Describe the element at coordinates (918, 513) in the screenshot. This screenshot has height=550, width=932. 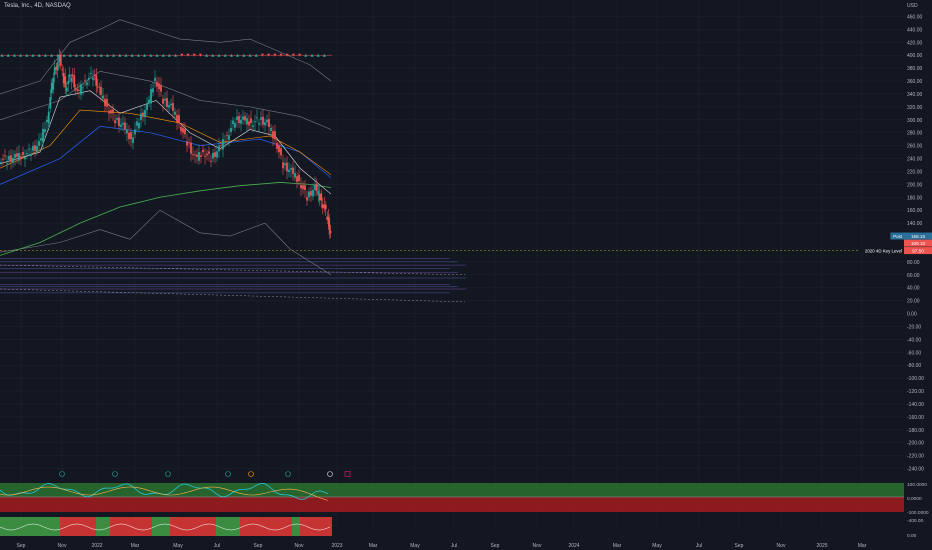
I see `oscillator-scale-label: -100.0000` at that location.